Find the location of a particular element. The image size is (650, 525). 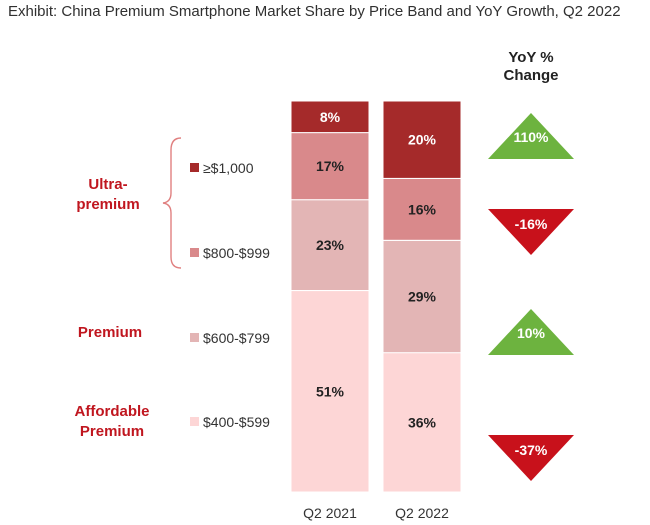

legend-label-400-599: $400-$599 is located at coordinates (236, 422).